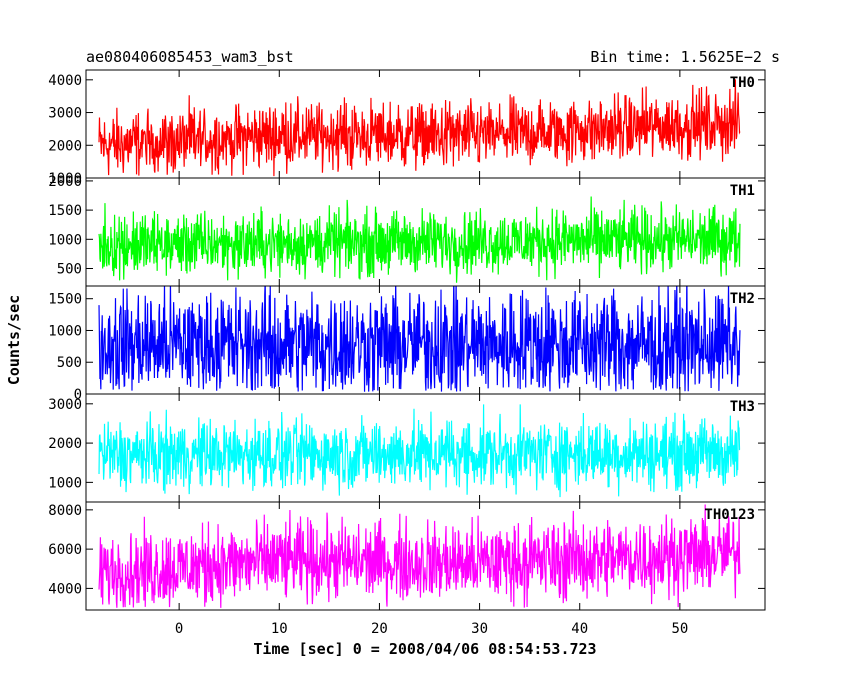 This screenshot has height=680, width=850. Describe the element at coordinates (424, 649) in the screenshot. I see `x-axis-title: Time [sec] 0 = 2008/04/06 08:54:53.723` at that location.